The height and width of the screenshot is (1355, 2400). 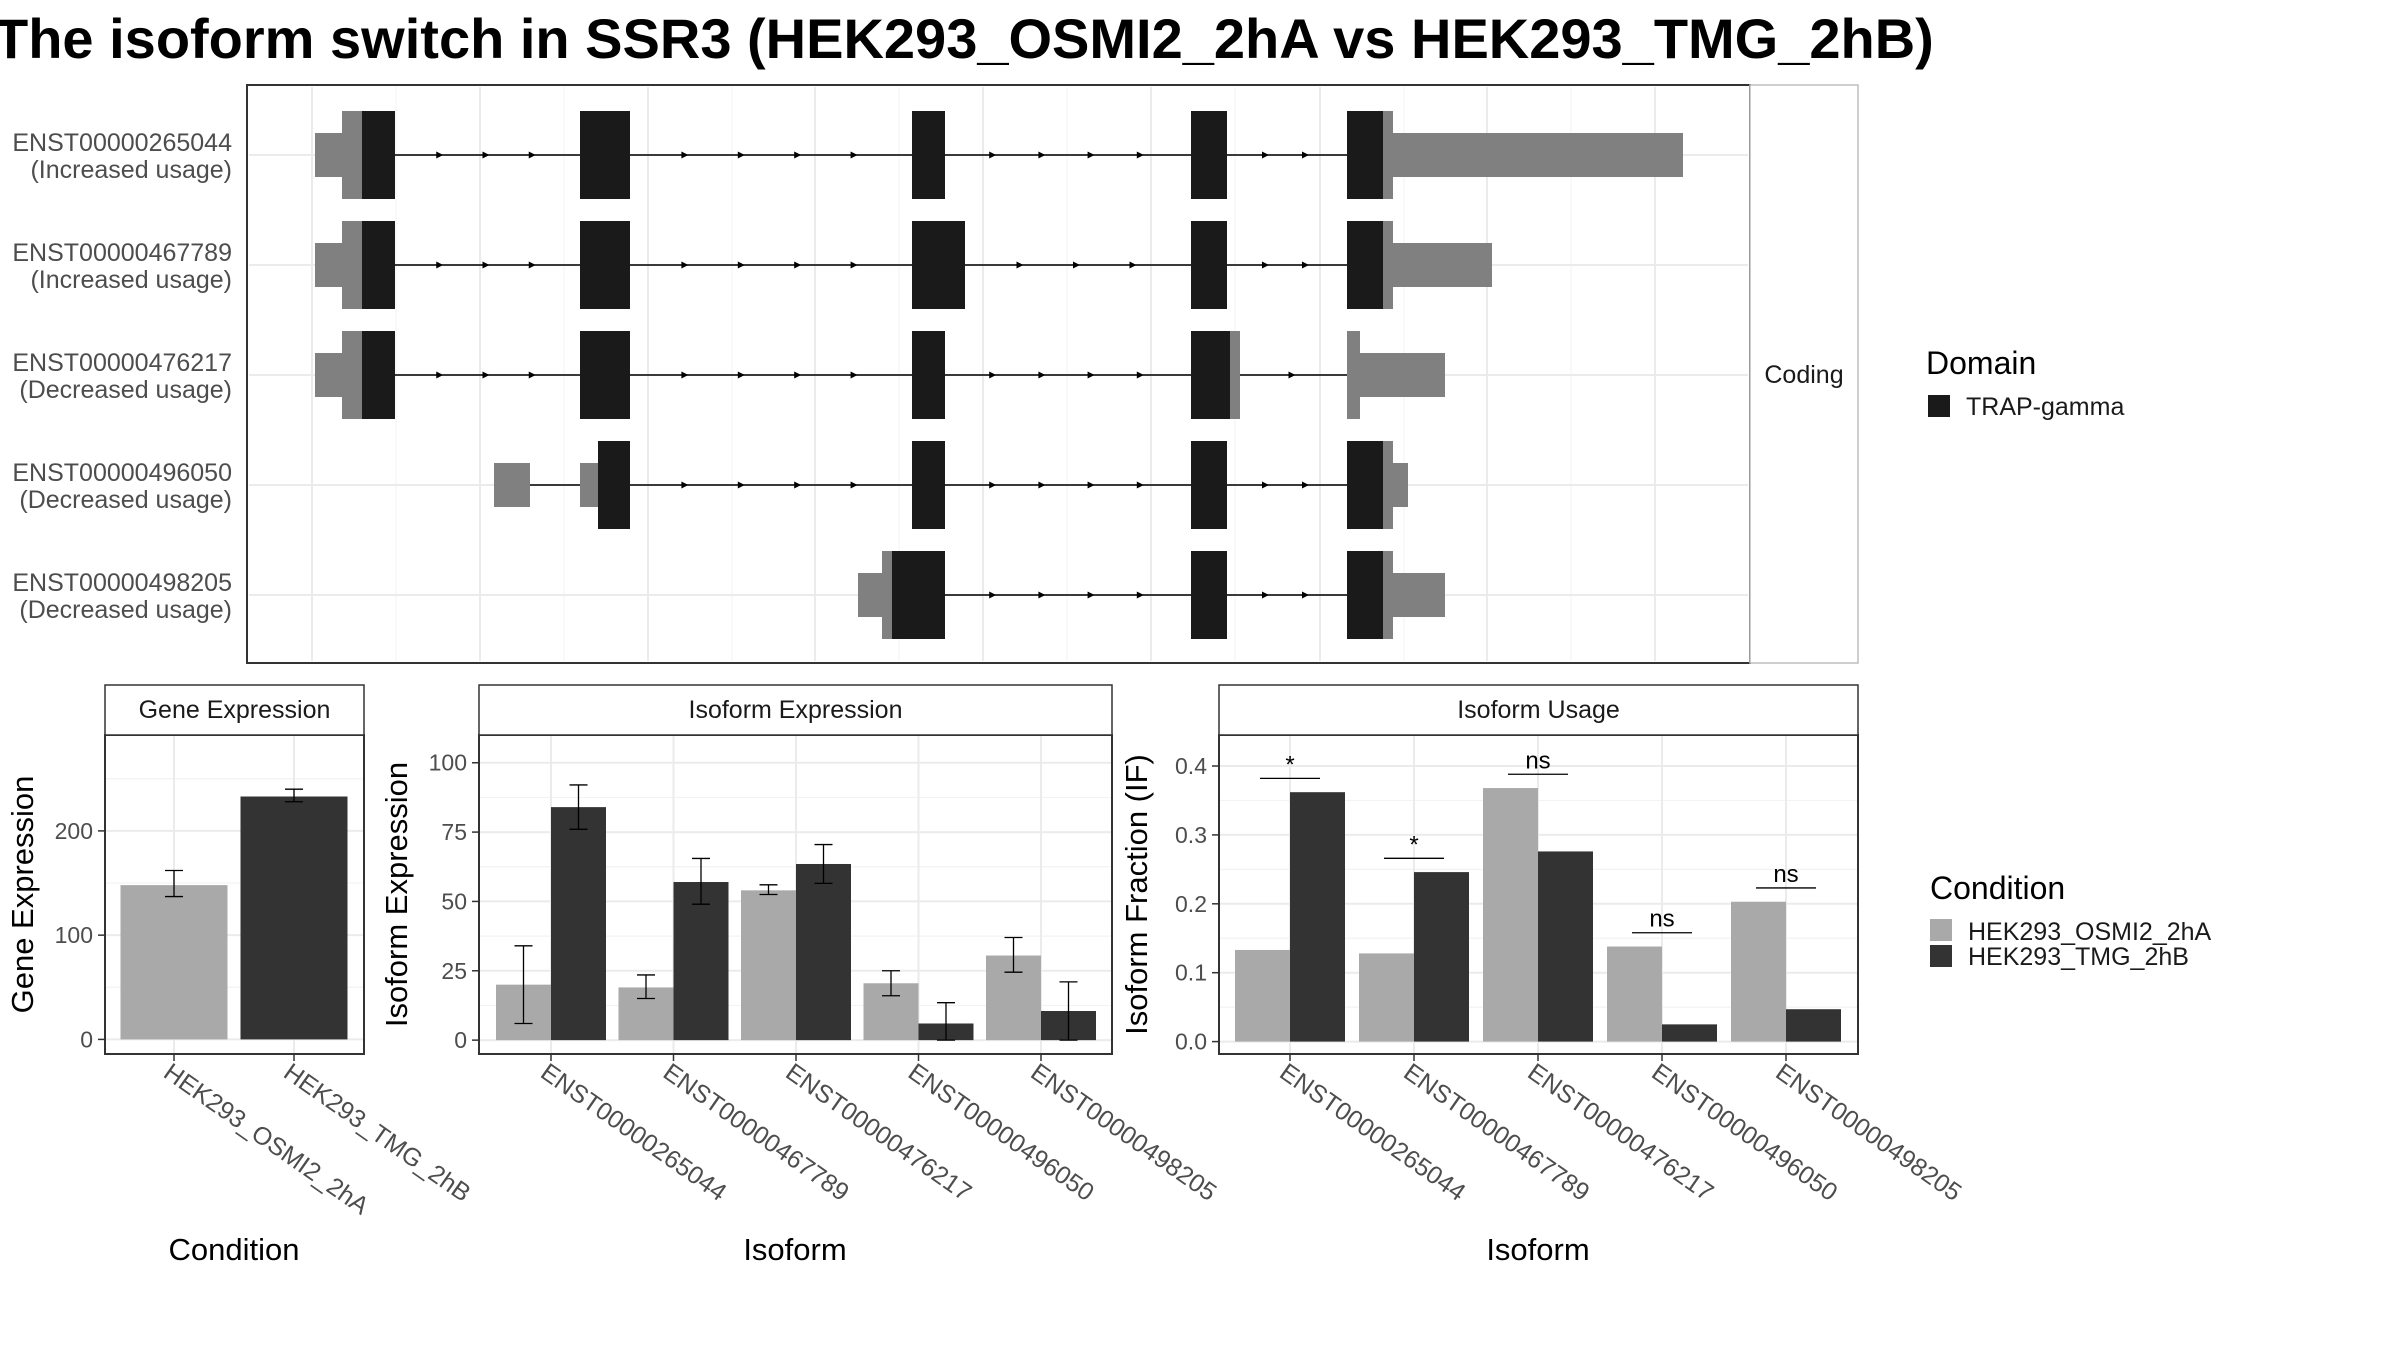 What do you see at coordinates (448, 763) in the screenshot?
I see `y-tick-label: 100` at bounding box center [448, 763].